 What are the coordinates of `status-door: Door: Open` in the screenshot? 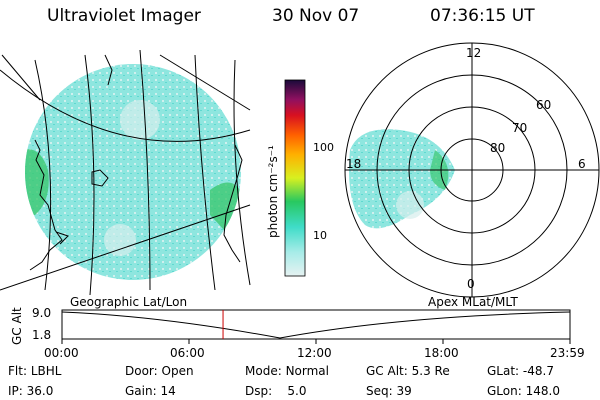 It's located at (159, 371).